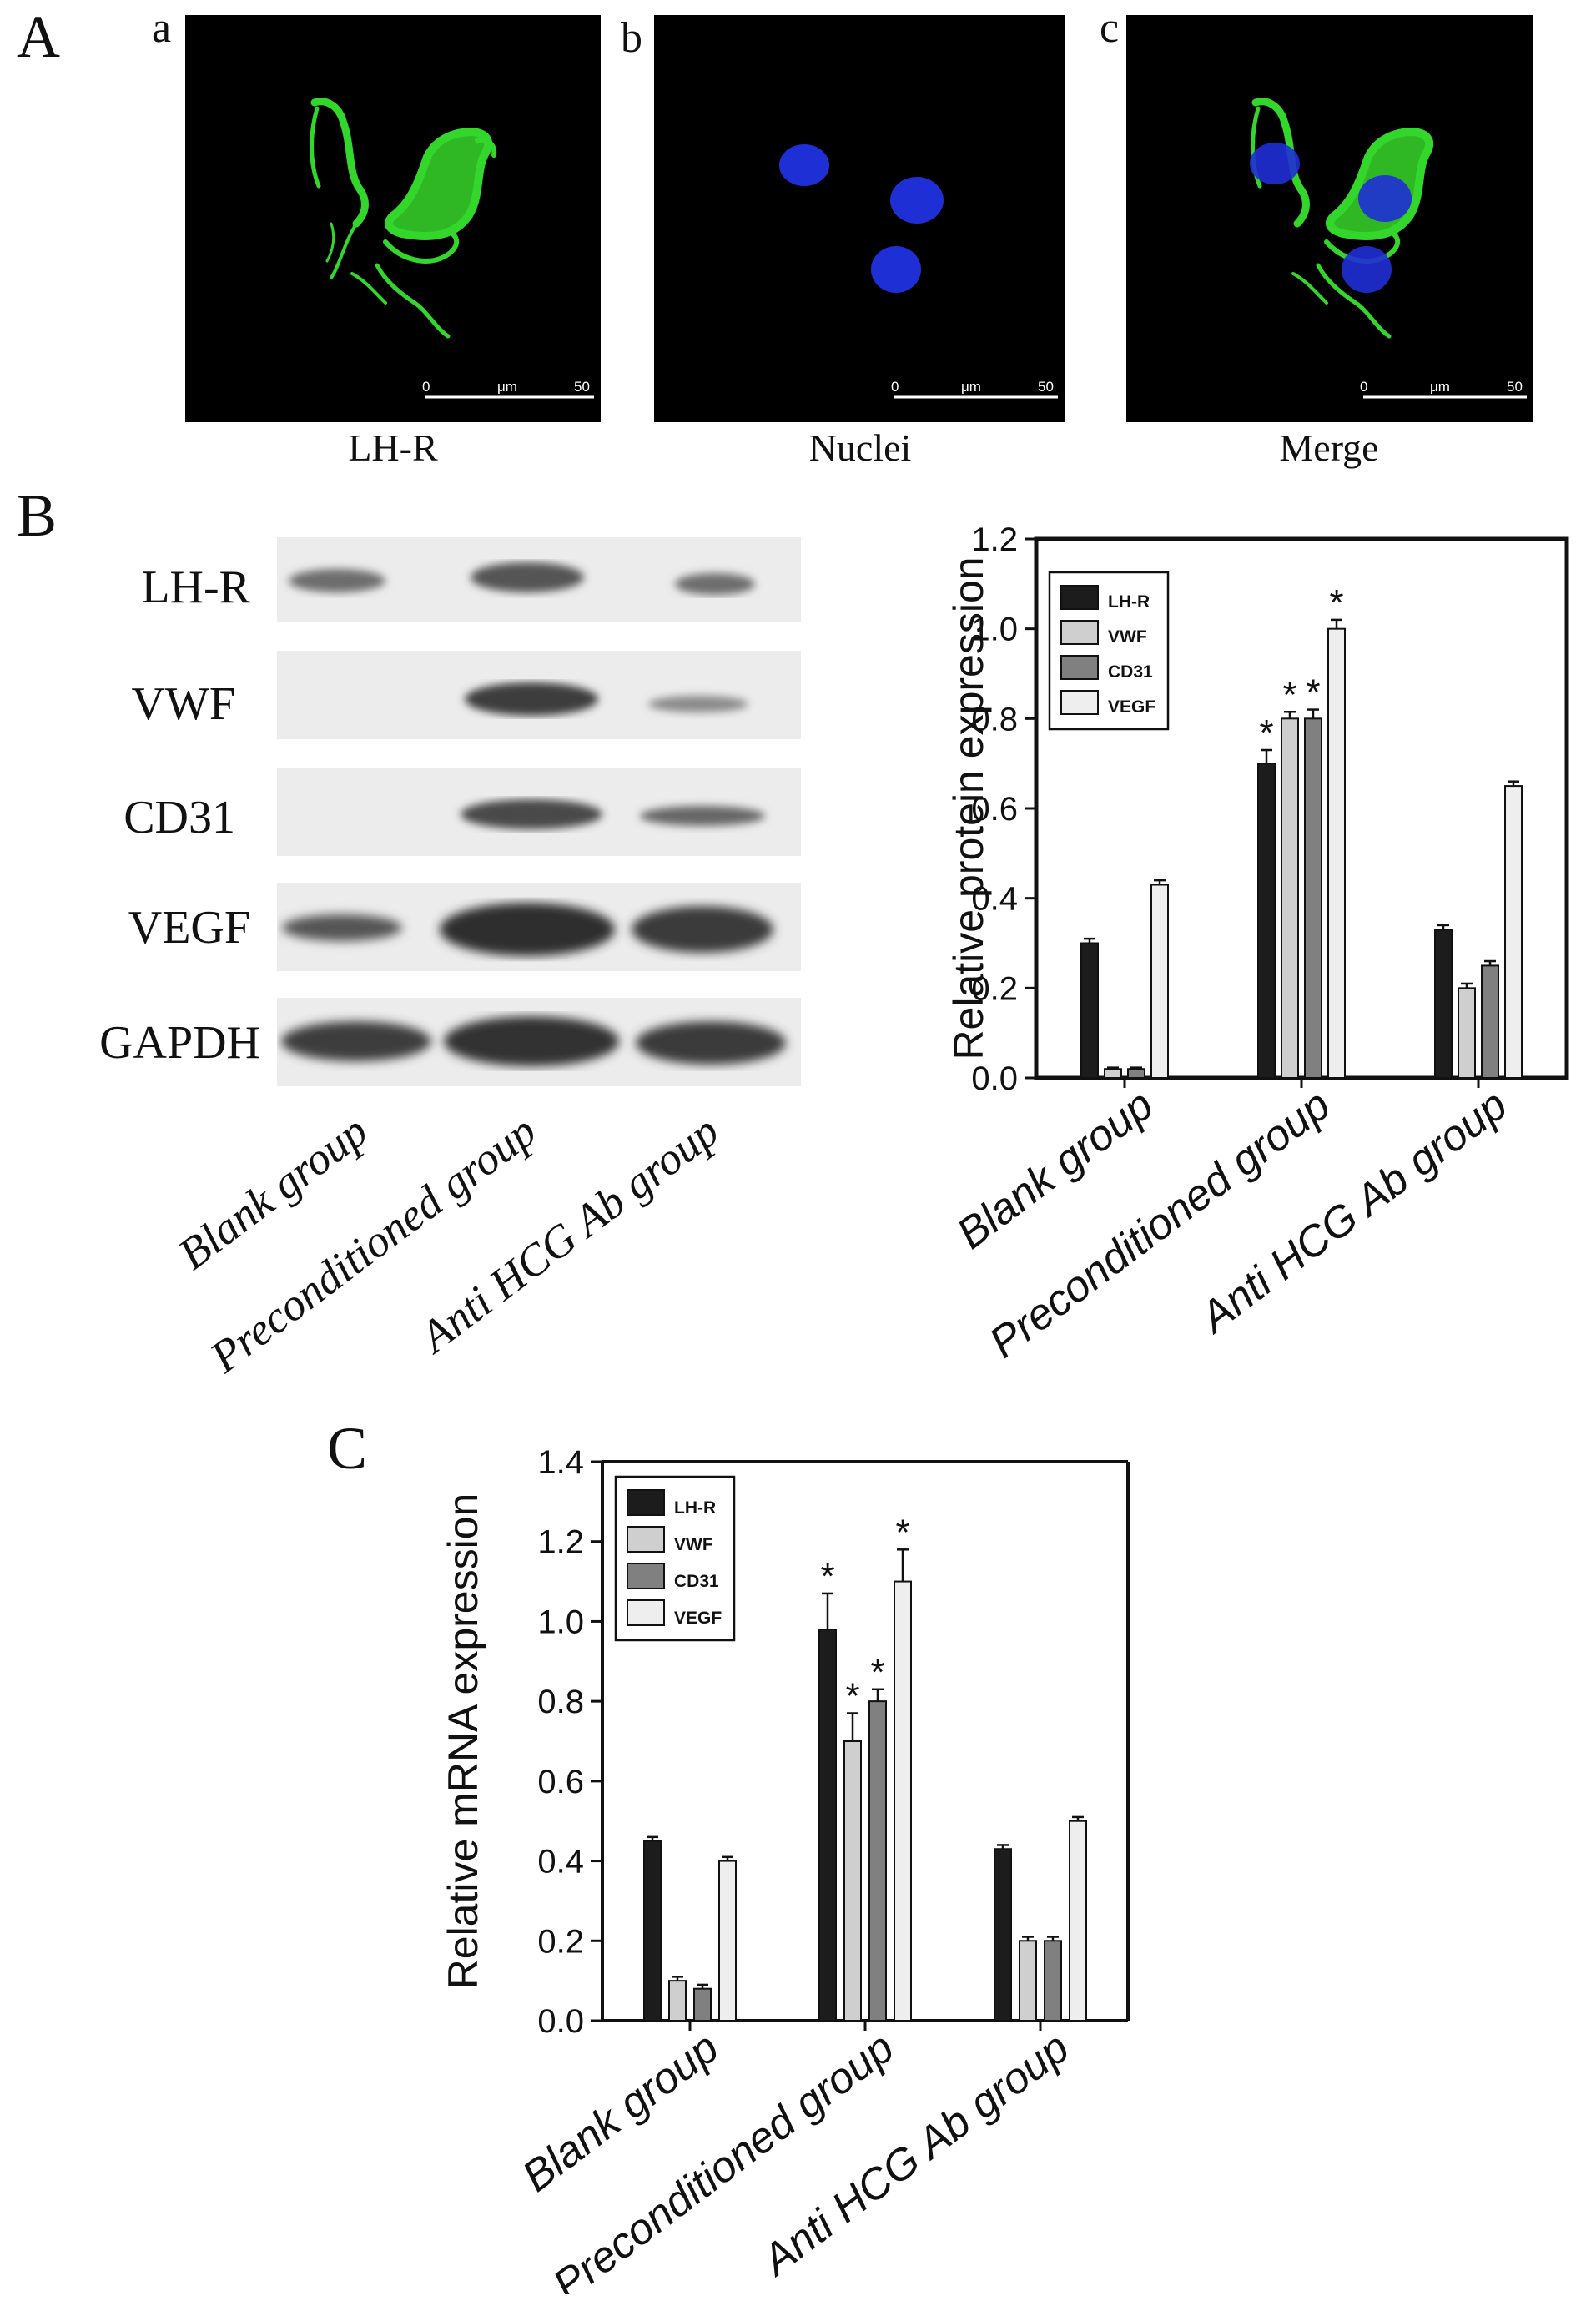 Image resolution: width=1596 pixels, height=2301 pixels. Describe the element at coordinates (560, 1463) in the screenshot. I see `y-tick-label: 1.4` at that location.